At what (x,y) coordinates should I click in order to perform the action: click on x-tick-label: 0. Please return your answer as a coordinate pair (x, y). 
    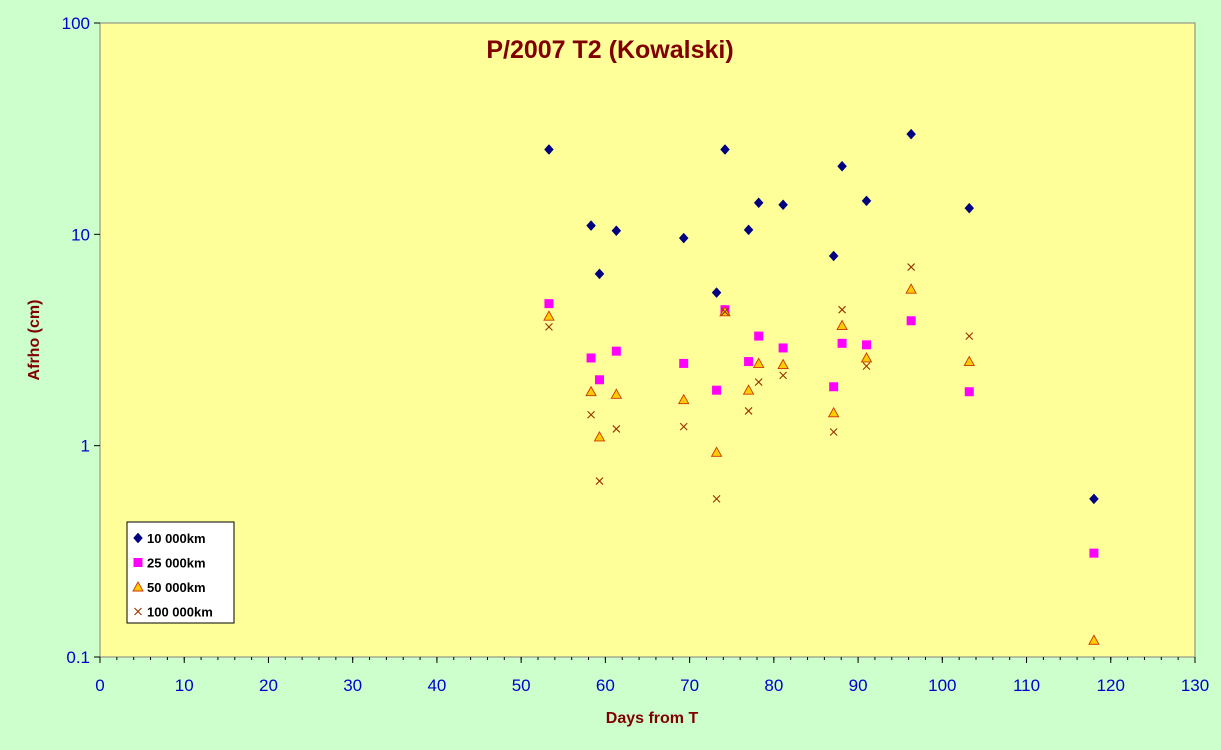
    Looking at the image, I should click on (99, 685).